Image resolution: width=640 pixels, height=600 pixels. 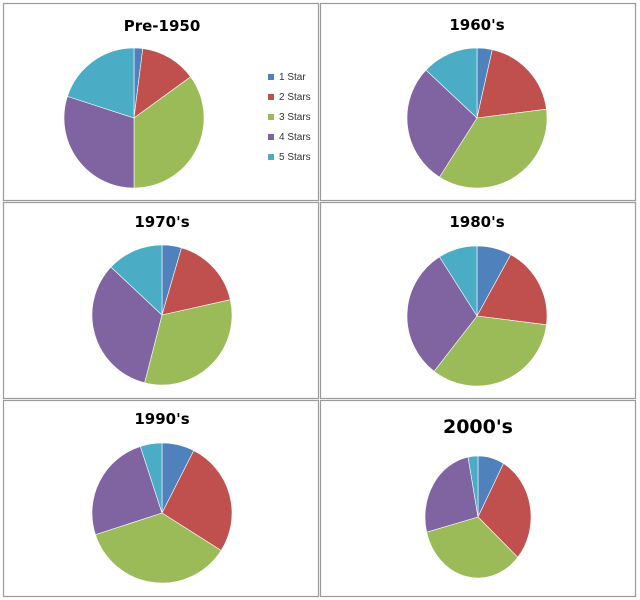 What do you see at coordinates (295, 97) in the screenshot?
I see `legend-label: 2 Stars` at bounding box center [295, 97].